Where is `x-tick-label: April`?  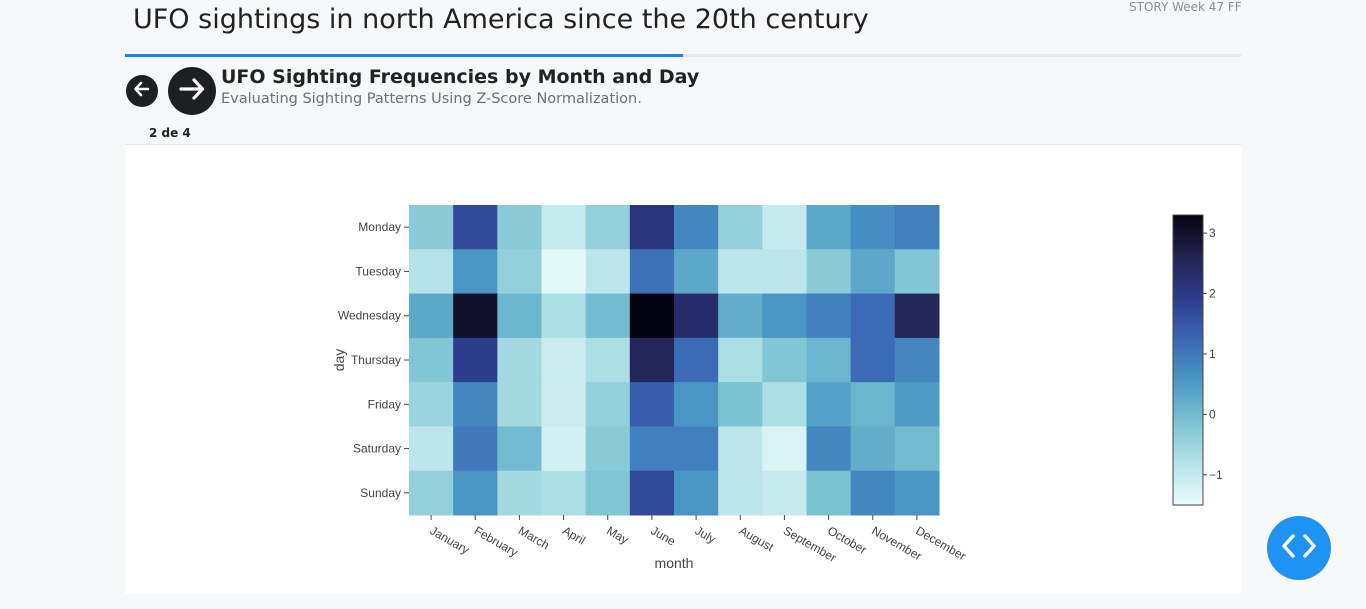 x-tick-label: April is located at coordinates (574, 535).